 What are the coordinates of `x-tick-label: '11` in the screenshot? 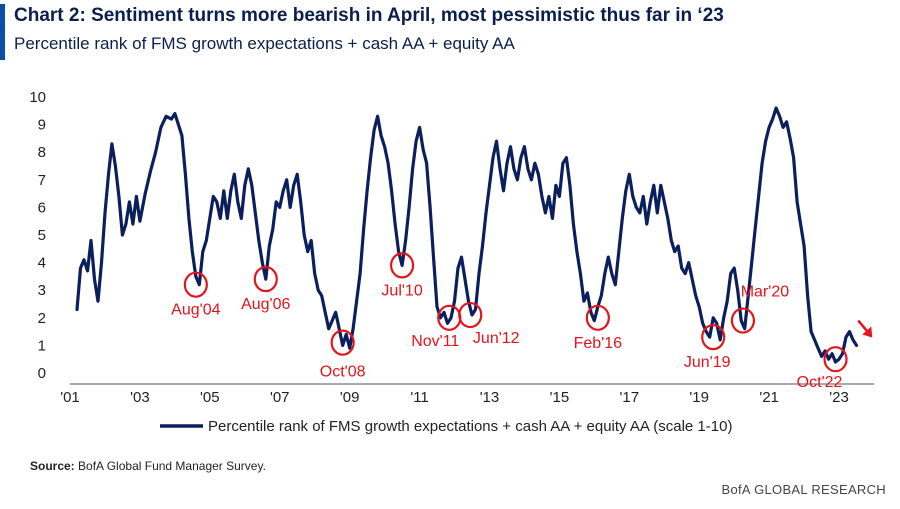 It's located at (419, 397).